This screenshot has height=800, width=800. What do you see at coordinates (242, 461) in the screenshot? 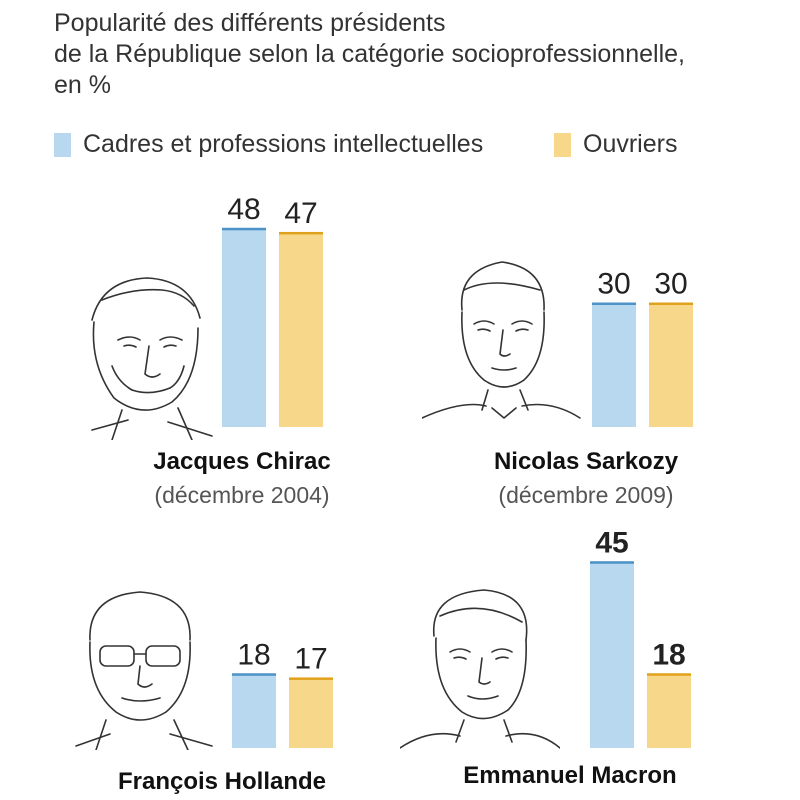
I see `president-name: Jacques Chirac` at bounding box center [242, 461].